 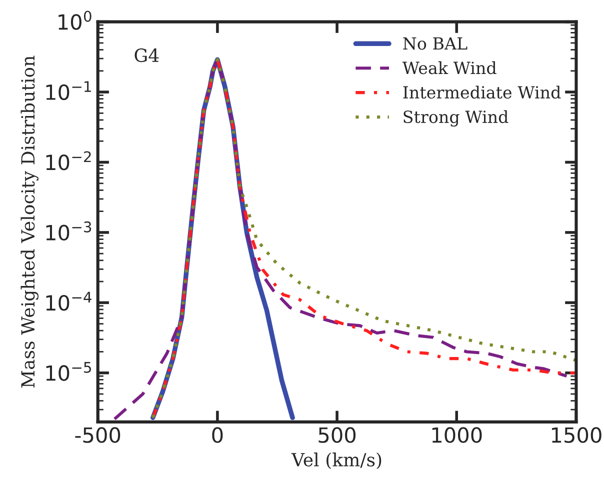 What do you see at coordinates (69, 301) in the screenshot?
I see `y-tick-label: 10$^{−4}$` at bounding box center [69, 301].